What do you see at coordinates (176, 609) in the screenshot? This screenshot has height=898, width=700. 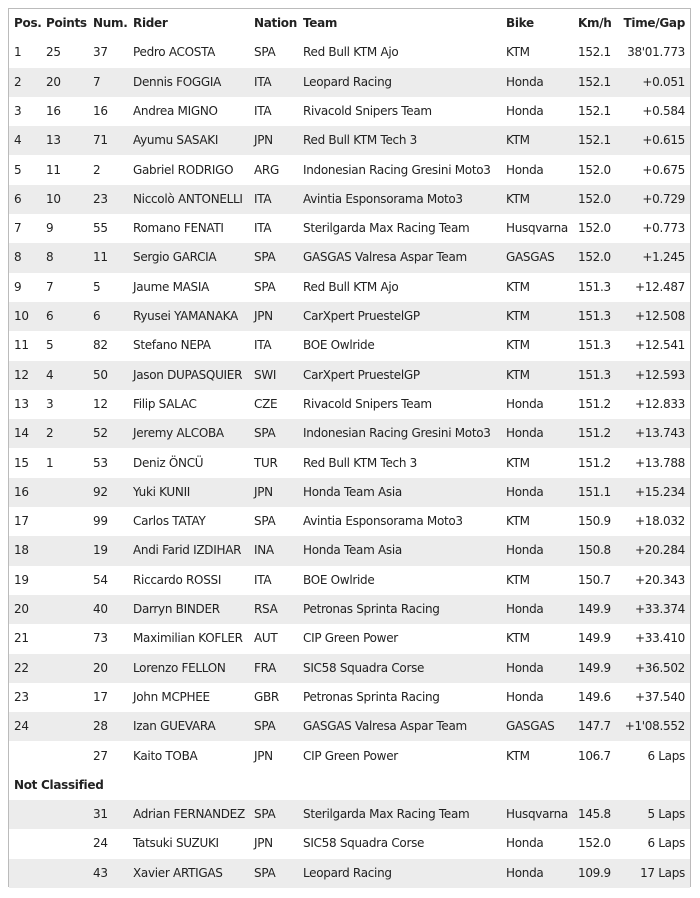 I see `cell: Darryn BINDER` at bounding box center [176, 609].